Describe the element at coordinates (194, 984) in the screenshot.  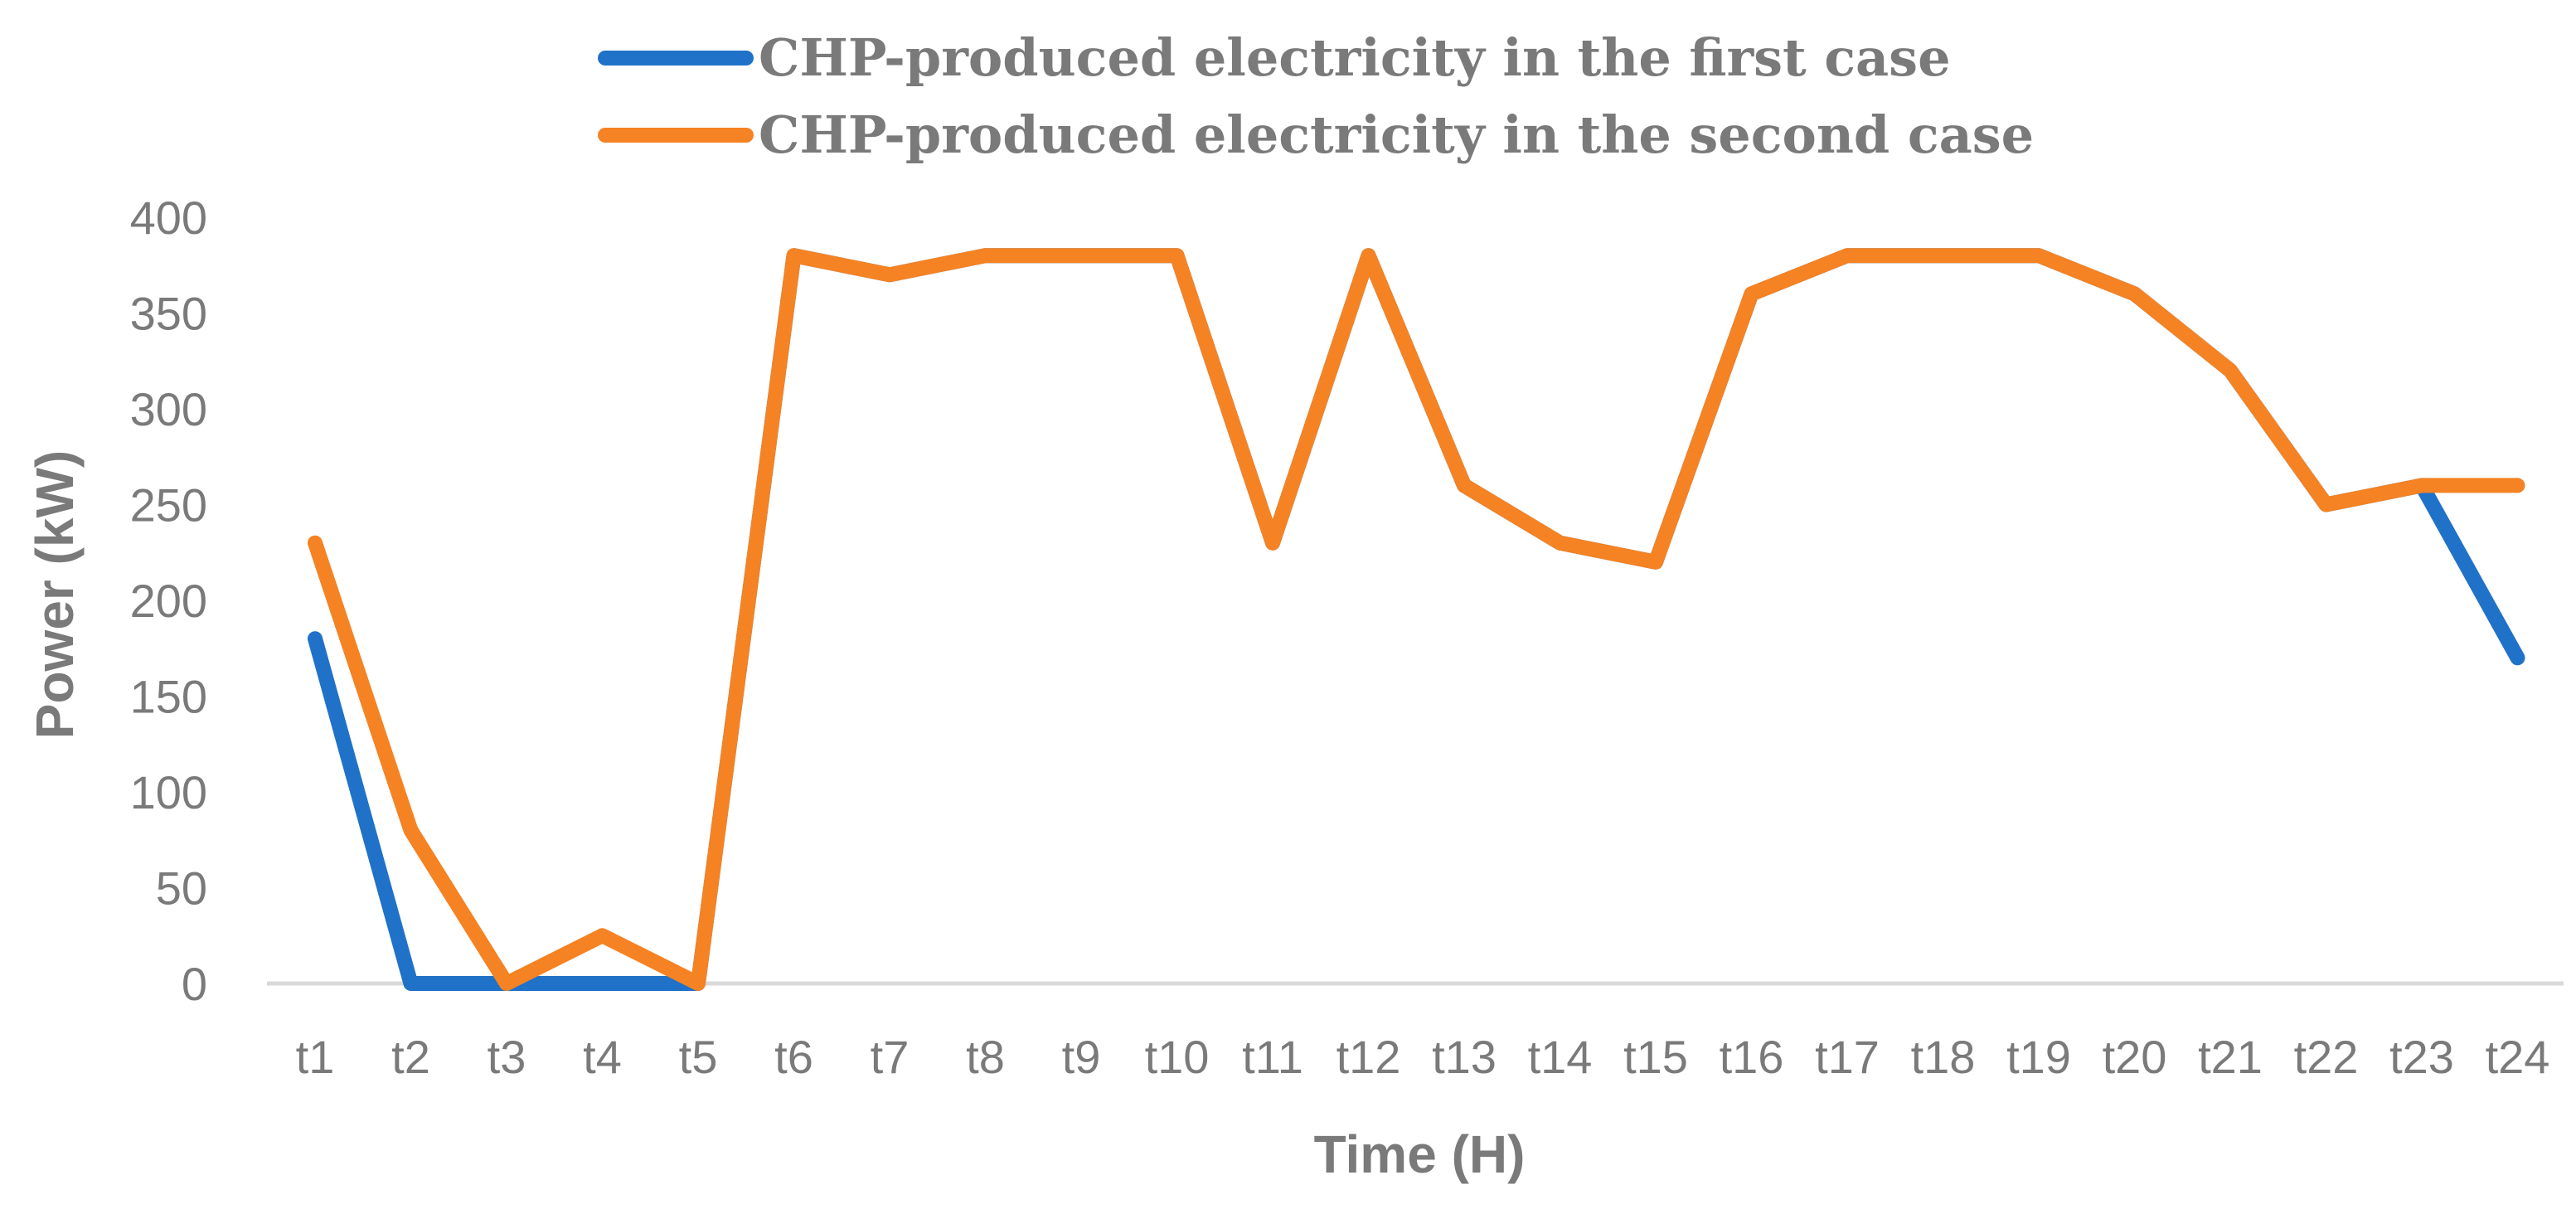
I see `y-tick-label: 0` at that location.